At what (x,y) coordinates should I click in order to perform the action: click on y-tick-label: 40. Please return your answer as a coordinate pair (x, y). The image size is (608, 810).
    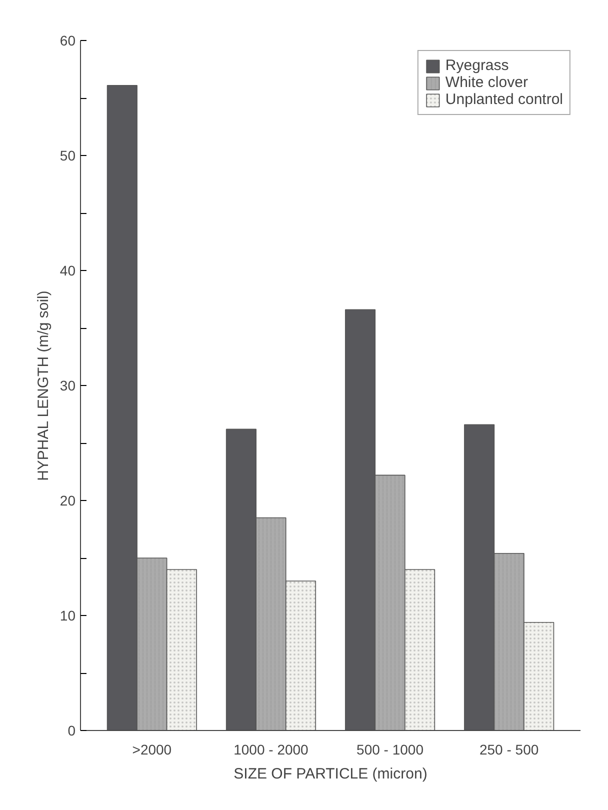
    Looking at the image, I should click on (68, 270).